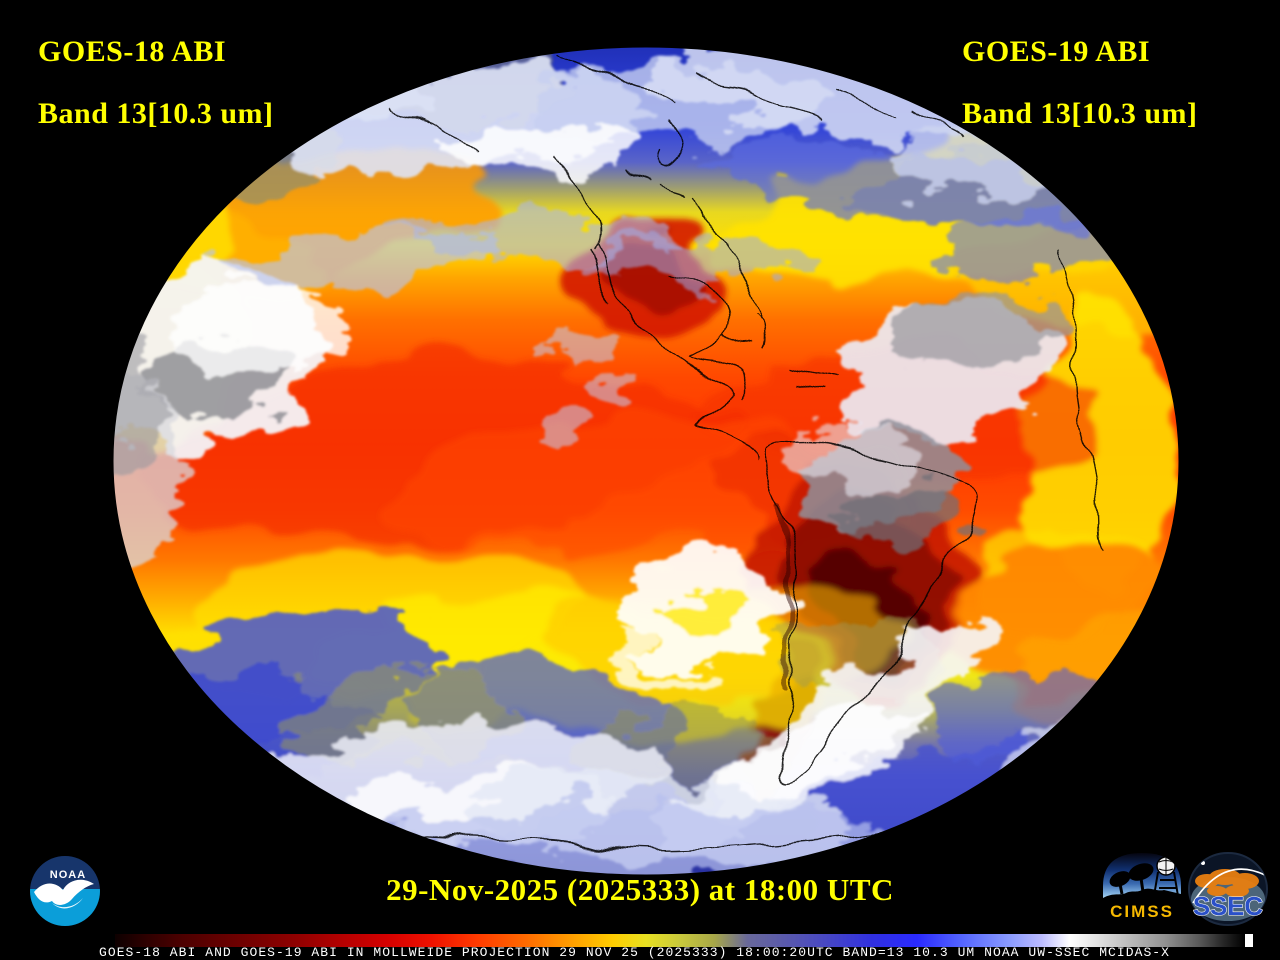 The width and height of the screenshot is (1280, 960). I want to click on noaa-seagull, so click(64, 892).